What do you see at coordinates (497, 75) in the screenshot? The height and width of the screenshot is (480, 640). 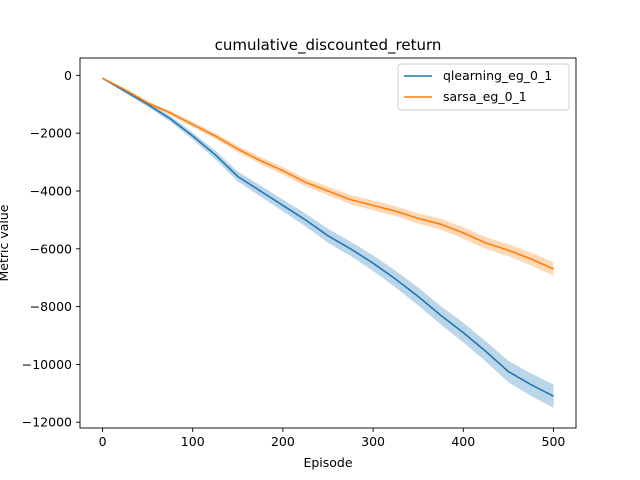 I see `legend-label-qlearning: qlearning_eg_0_1` at bounding box center [497, 75].